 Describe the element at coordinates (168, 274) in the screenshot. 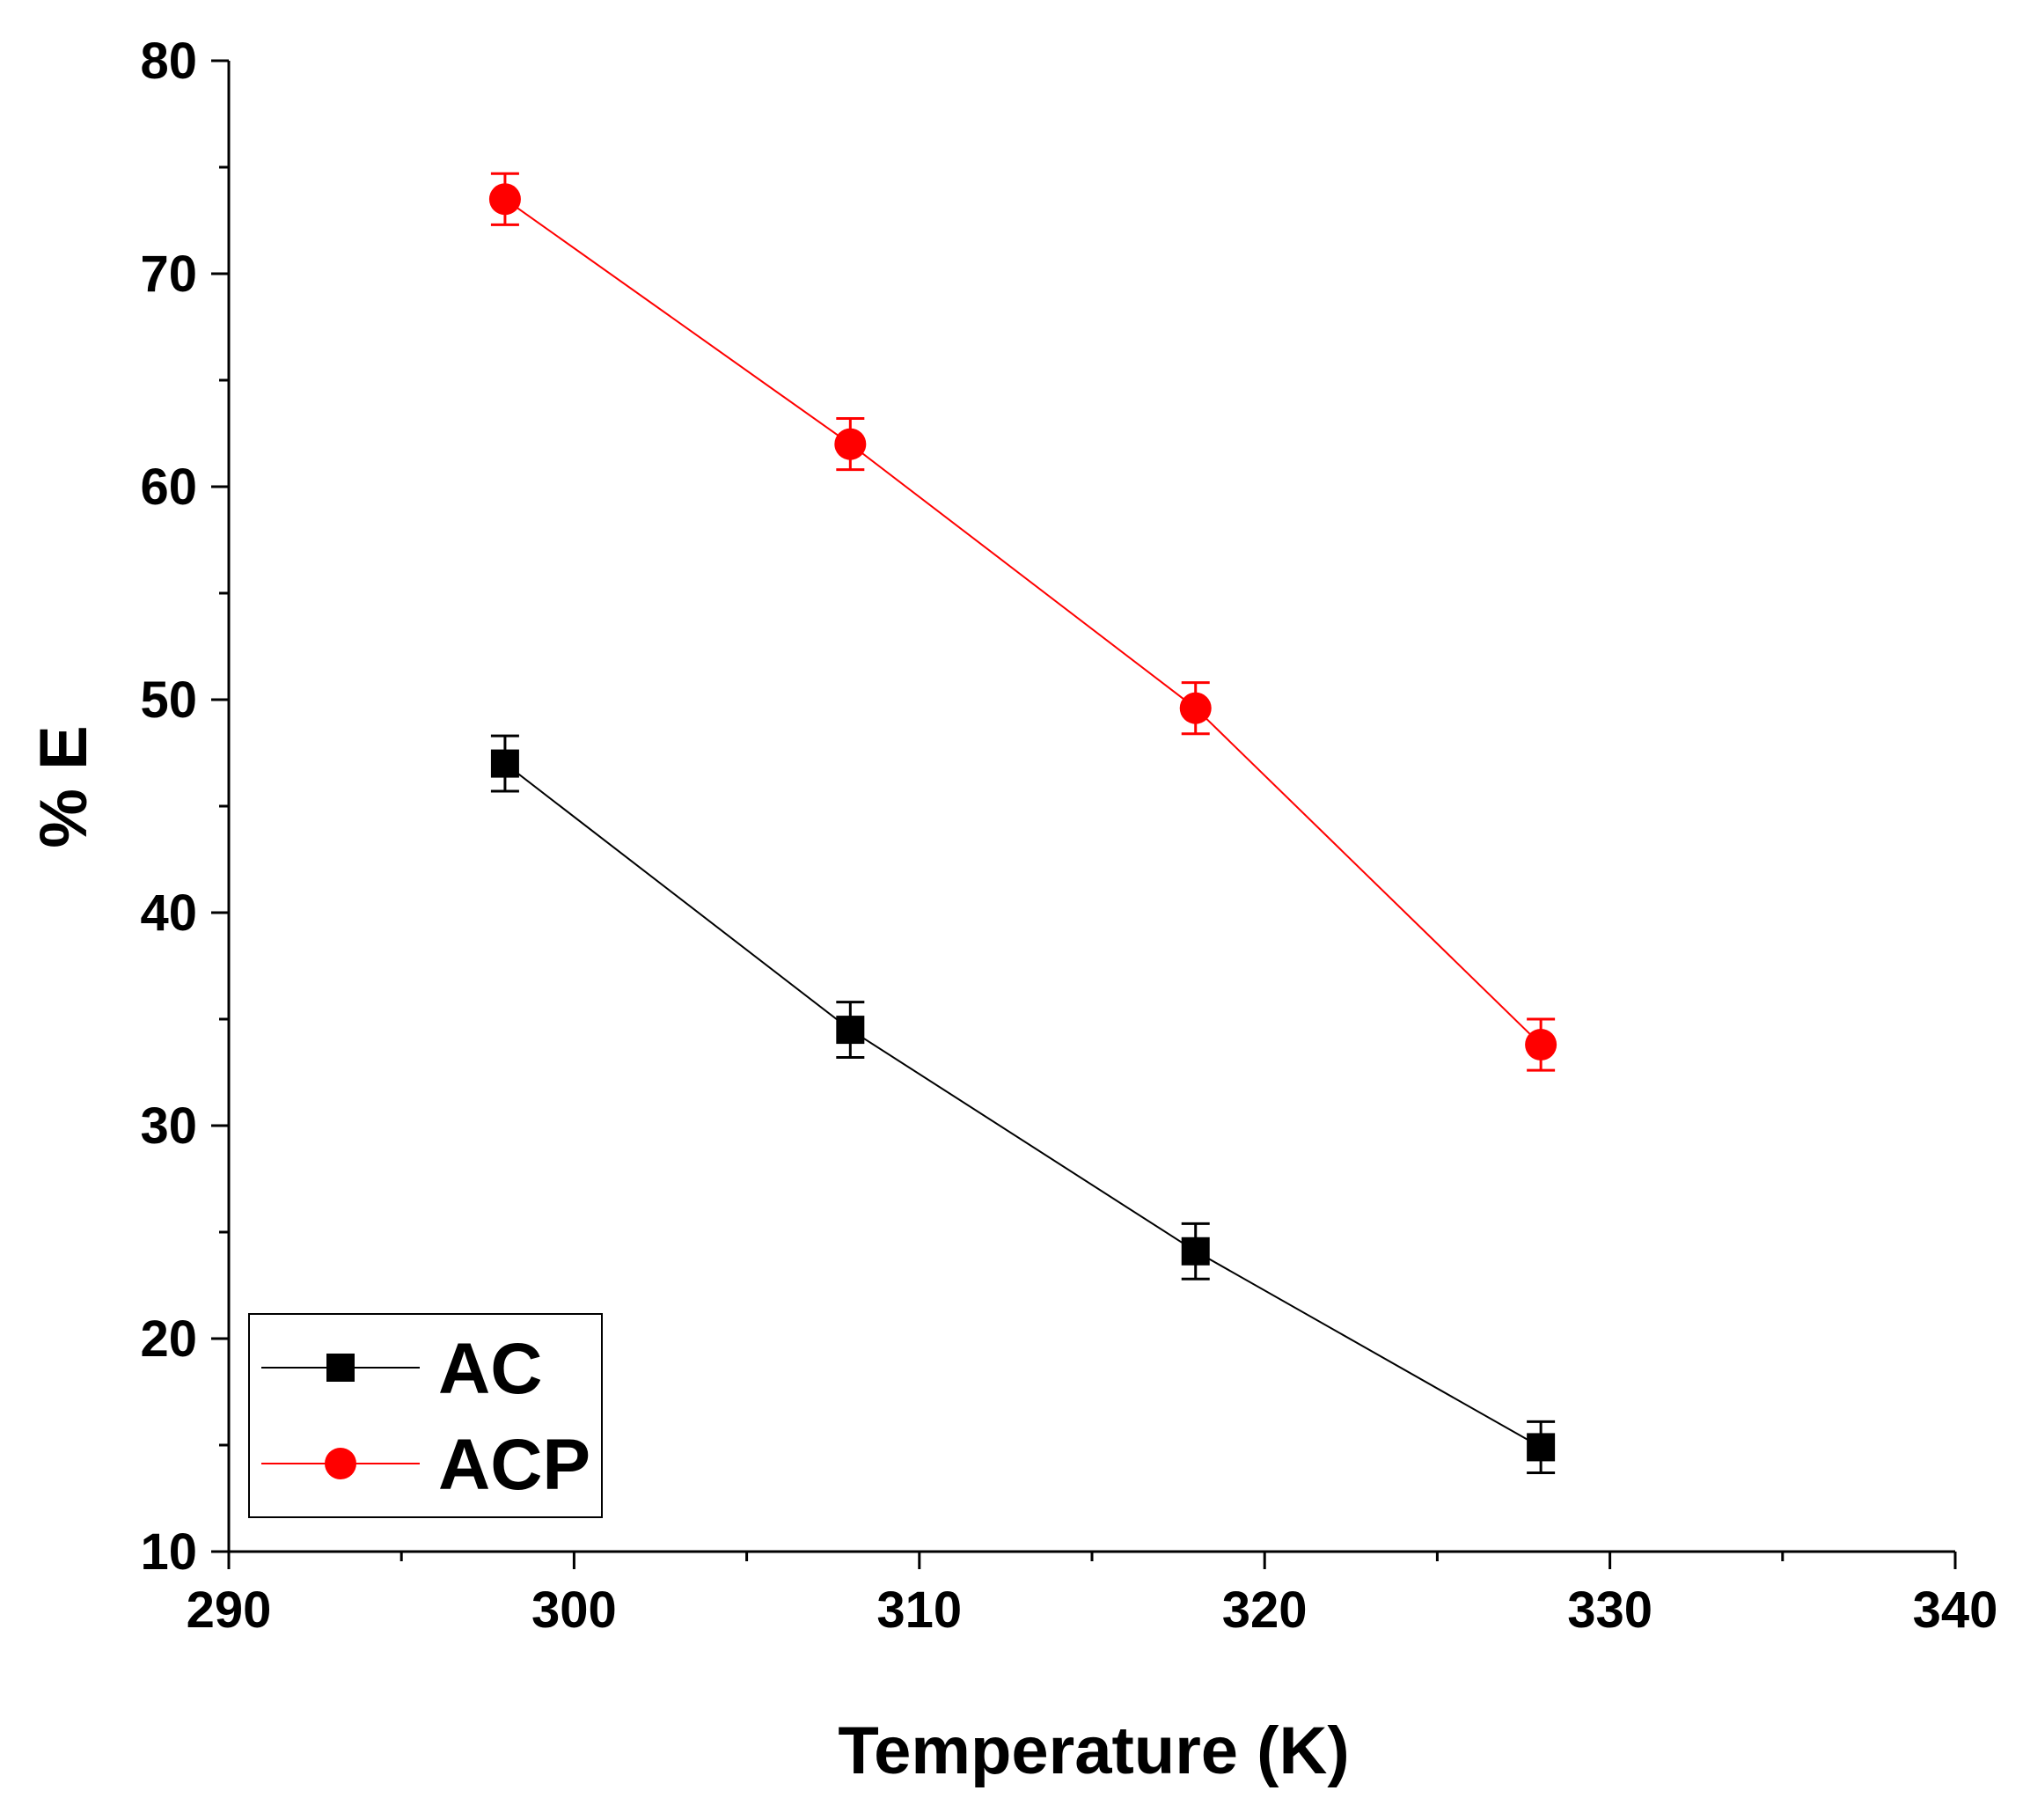

I see `y-tick-label: 70` at that location.